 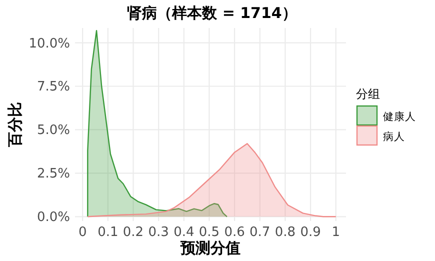 I want to click on y-axis-title: 百分比, so click(x=15, y=125).